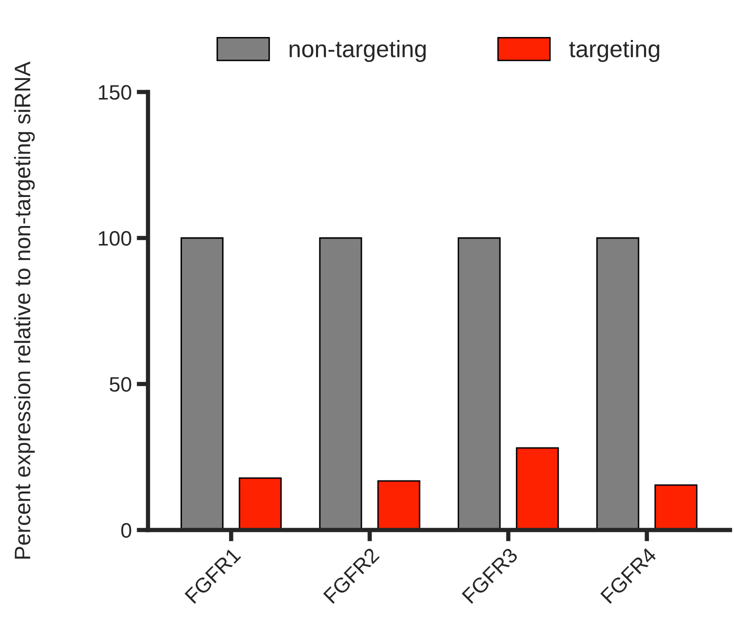 This screenshot has width=734, height=623. What do you see at coordinates (115, 92) in the screenshot?
I see `y-tick-label: 150` at bounding box center [115, 92].